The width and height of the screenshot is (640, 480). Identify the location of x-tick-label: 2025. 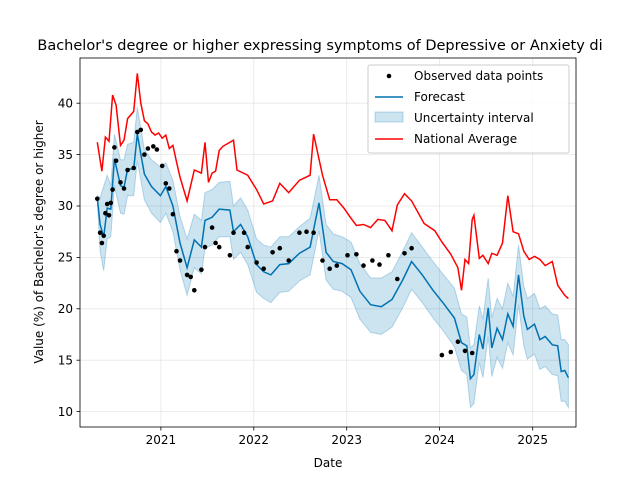
(532, 440).